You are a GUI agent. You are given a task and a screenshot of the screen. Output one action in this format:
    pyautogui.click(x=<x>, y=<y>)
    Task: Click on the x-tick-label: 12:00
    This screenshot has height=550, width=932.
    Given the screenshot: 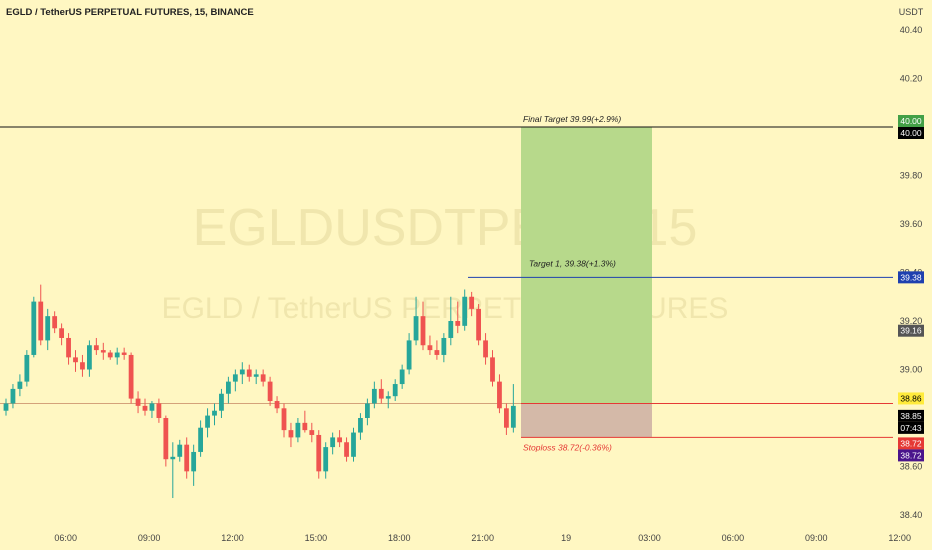 What is the action you would take?
    pyautogui.click(x=232, y=538)
    